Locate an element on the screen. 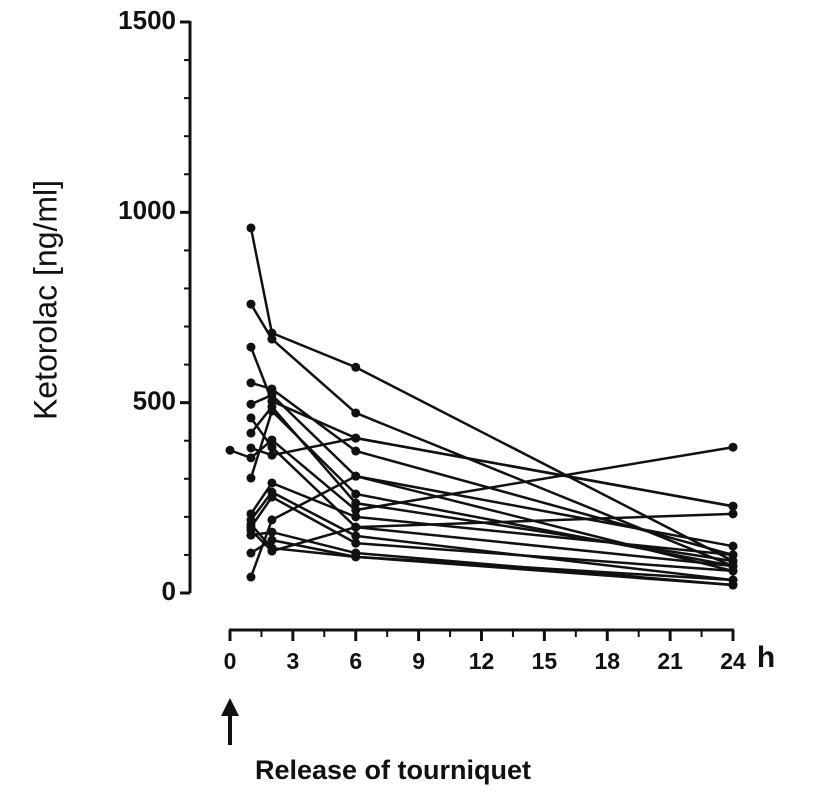 Image resolution: width=828 pixels, height=809 pixels. x-tick-label: 15 is located at coordinates (545, 661).